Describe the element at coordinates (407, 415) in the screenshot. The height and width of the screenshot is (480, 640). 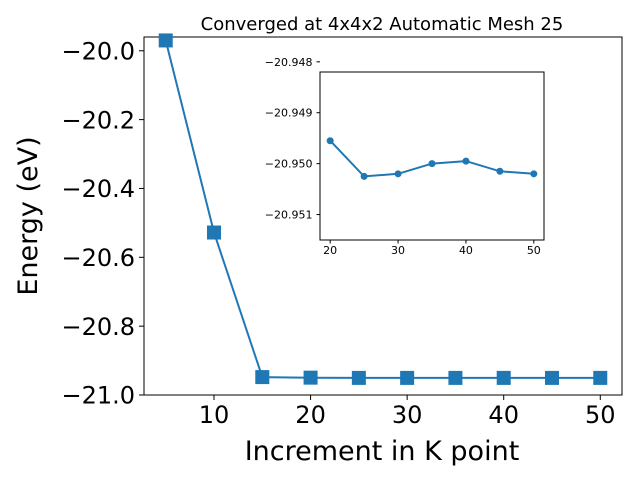
I see `main-x-tick-label: 30` at that location.